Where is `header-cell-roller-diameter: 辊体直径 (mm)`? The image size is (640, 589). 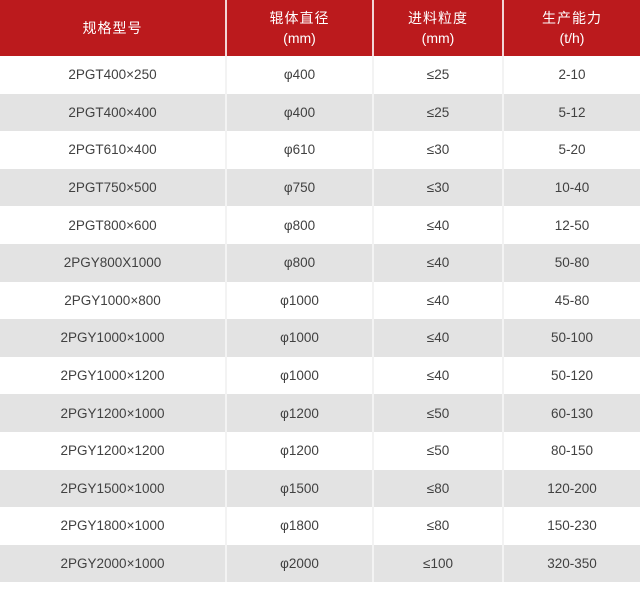
header-cell-roller-diameter: 辊体直径 (mm) is located at coordinates (300, 28).